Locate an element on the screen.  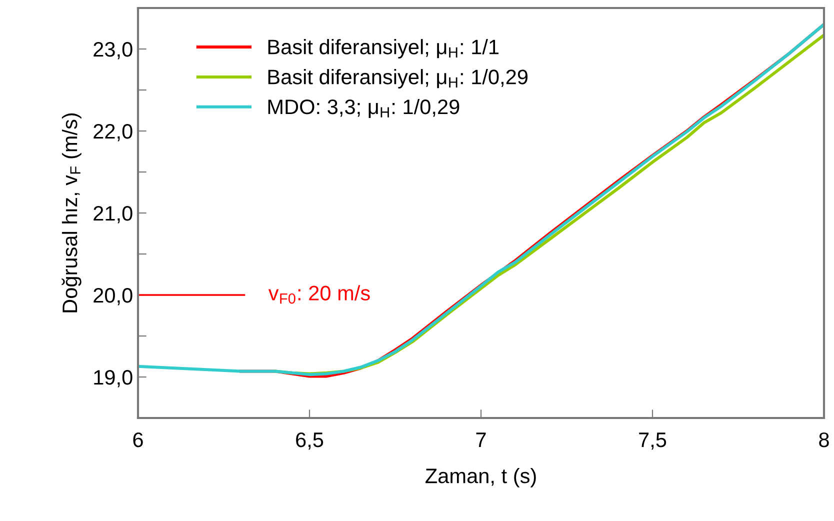
x-tick-label: 7 is located at coordinates (481, 439).